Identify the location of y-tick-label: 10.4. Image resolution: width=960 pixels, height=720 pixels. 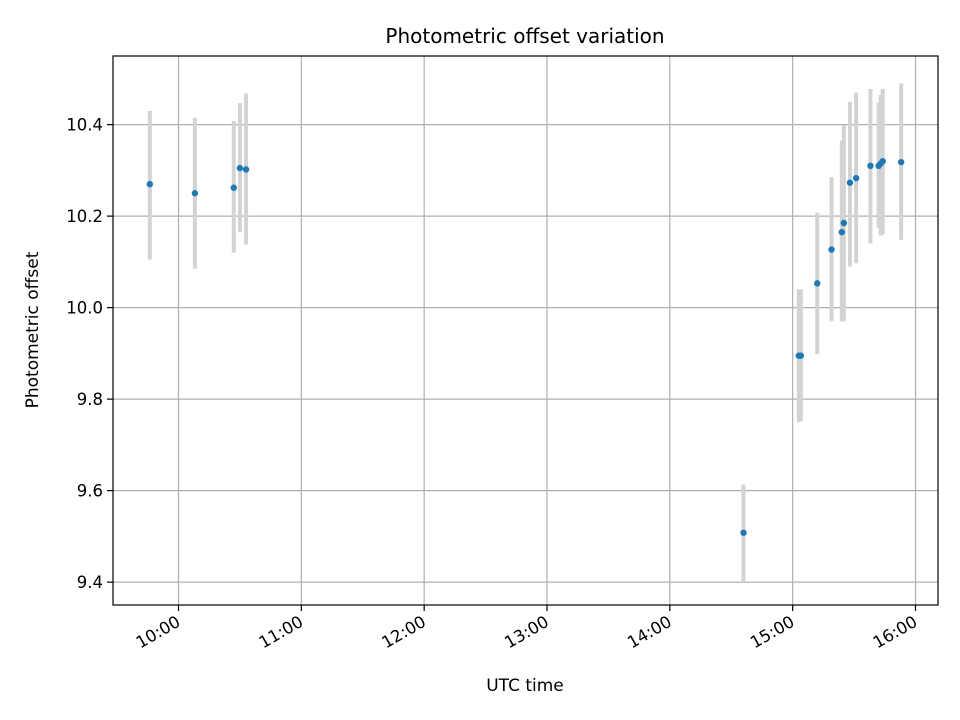
(84, 125).